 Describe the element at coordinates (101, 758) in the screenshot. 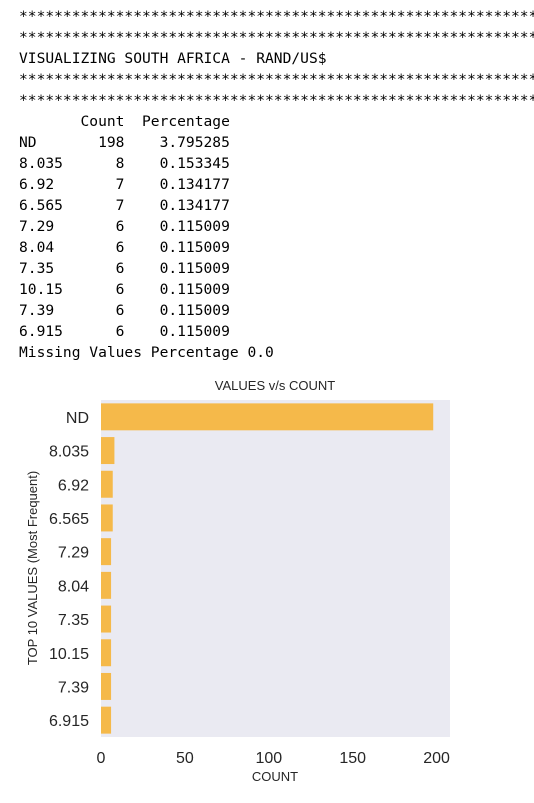

I see `x-tick-label: 0` at that location.